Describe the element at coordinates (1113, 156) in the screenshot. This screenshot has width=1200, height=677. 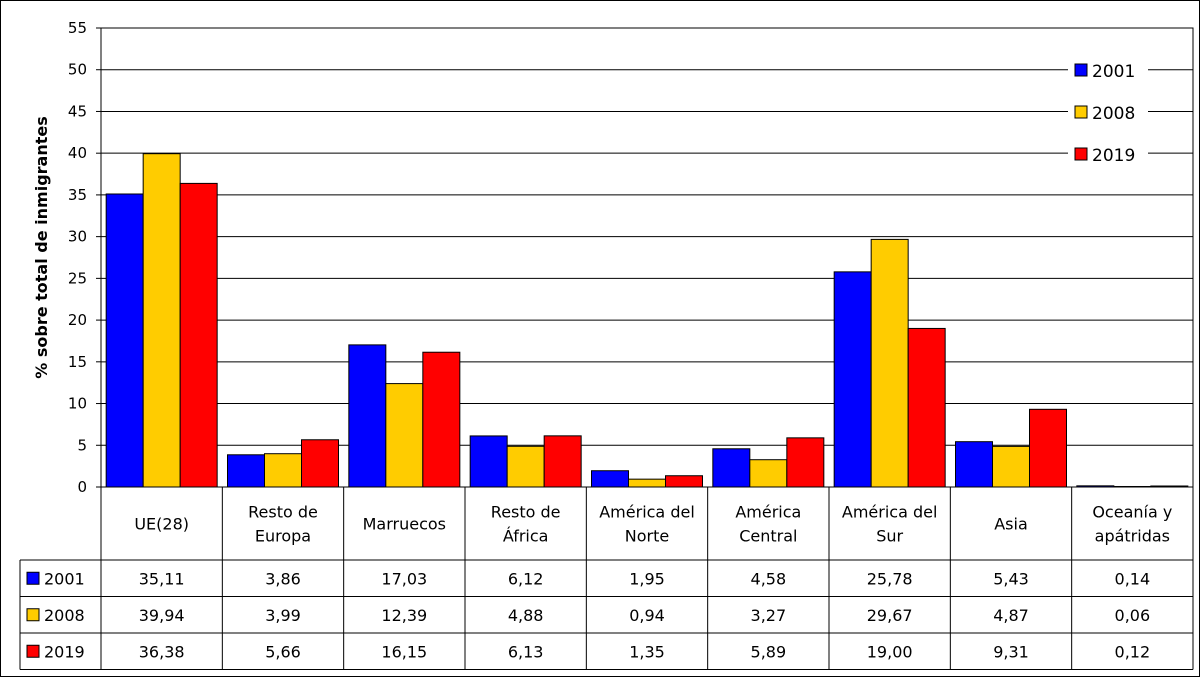
I see `legend-label-2019: 2019` at that location.